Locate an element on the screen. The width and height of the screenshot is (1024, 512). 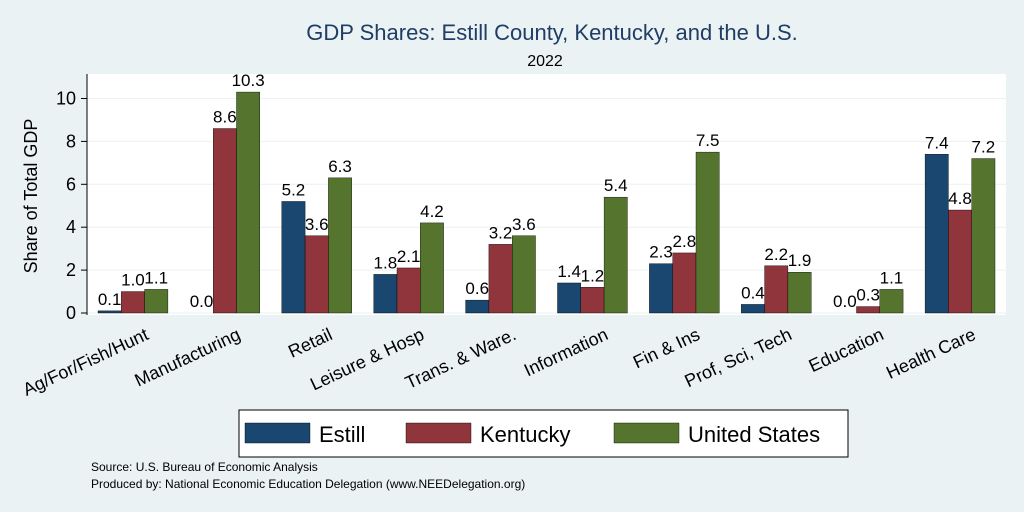
x-tick-label: Education is located at coordinates (846, 350).